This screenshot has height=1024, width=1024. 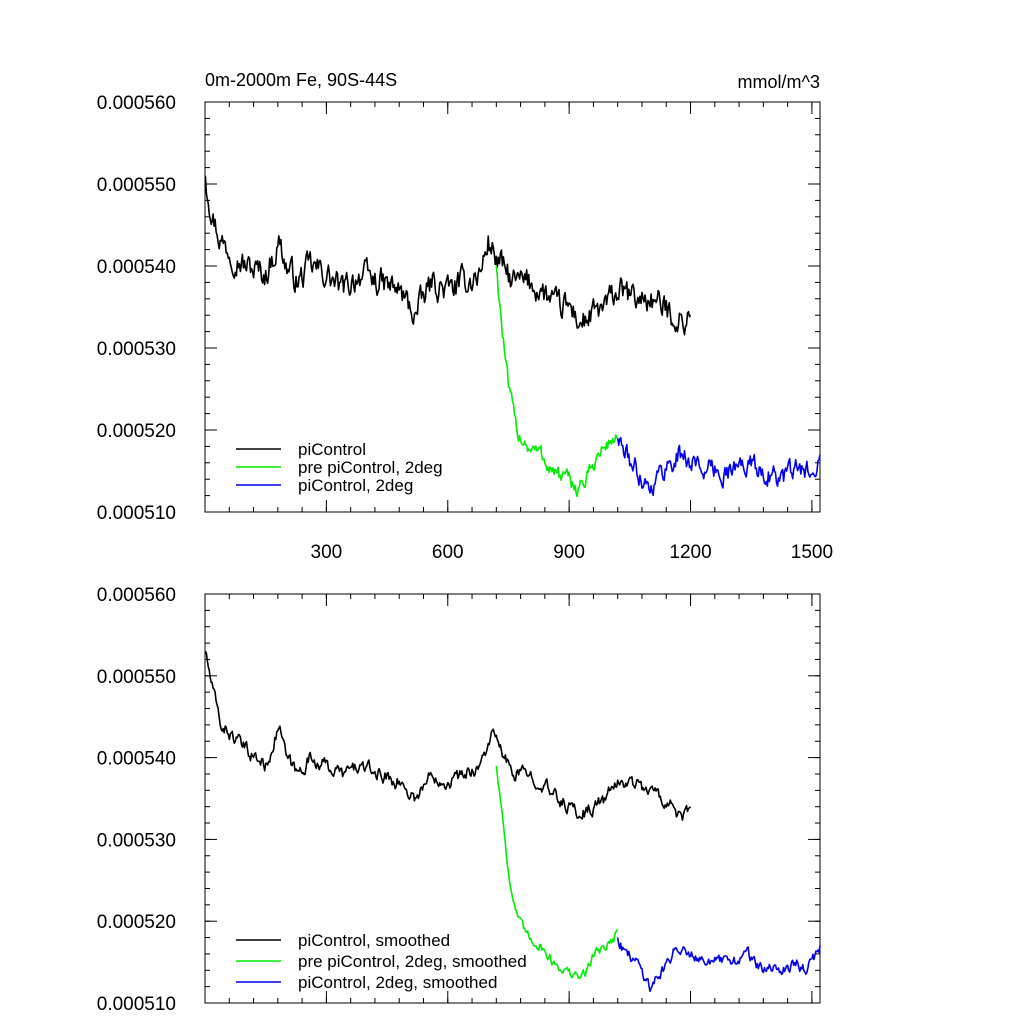 What do you see at coordinates (374, 940) in the screenshot?
I see `legend-label: piControl, smoothed` at bounding box center [374, 940].